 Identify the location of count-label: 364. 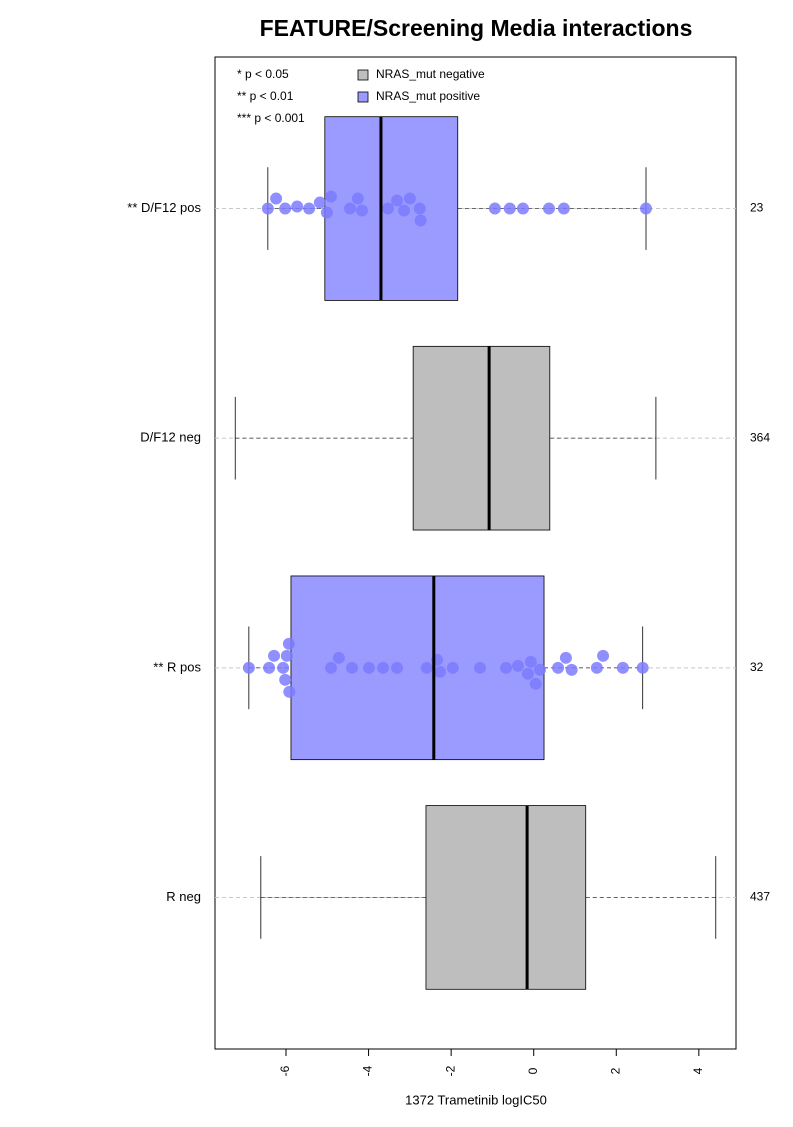
(760, 437).